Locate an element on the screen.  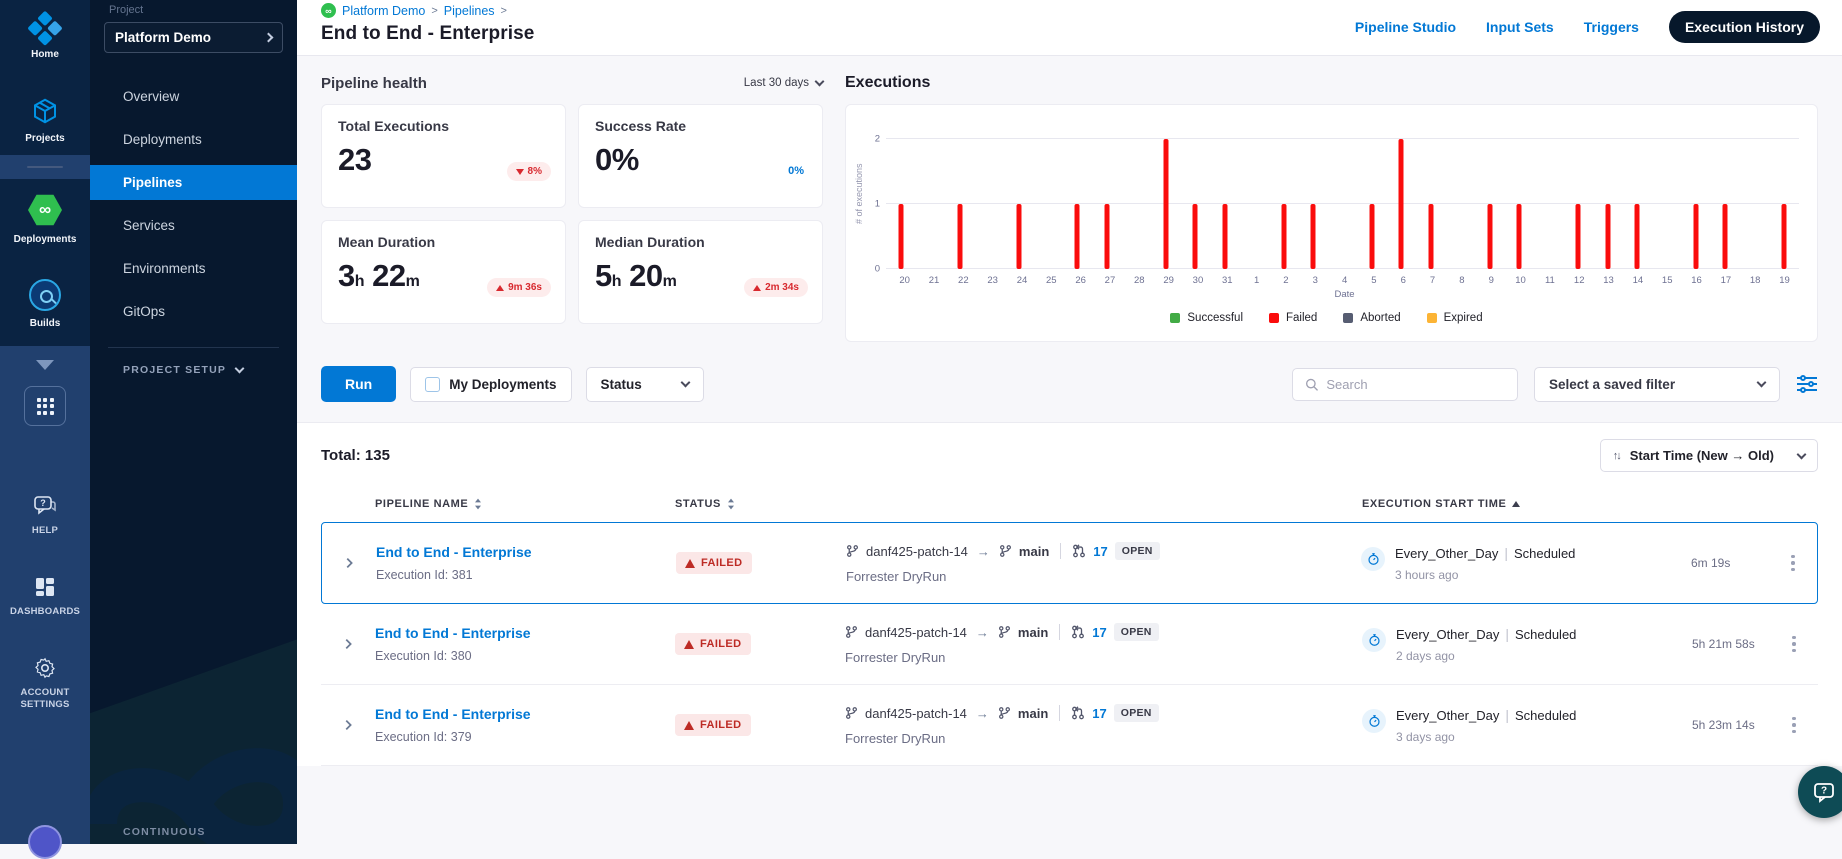
saved-filter-select: Select a saved filter is located at coordinates (1657, 384).